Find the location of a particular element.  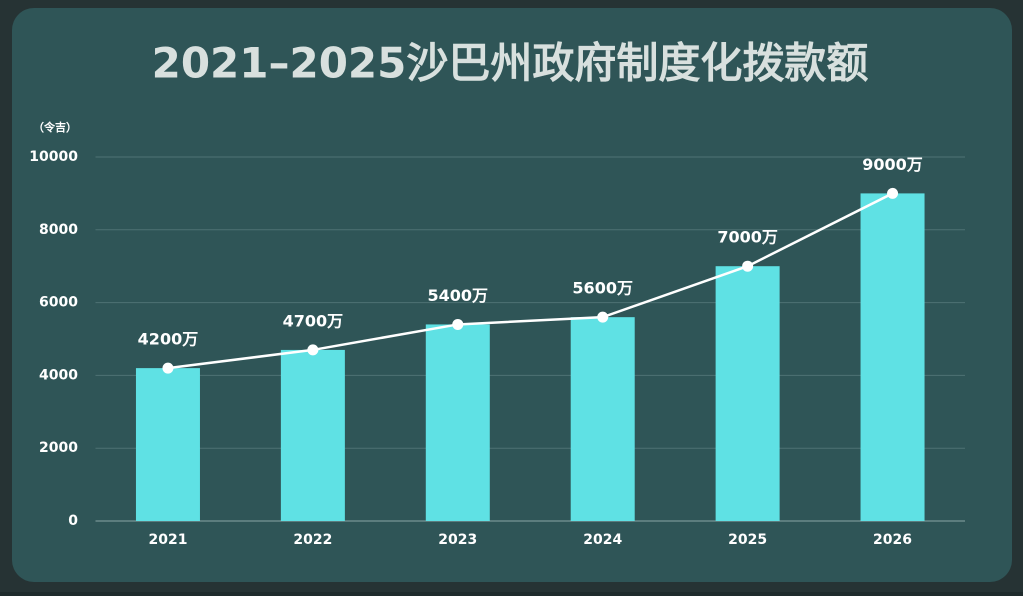

value-label: 4200万 is located at coordinates (168, 339).